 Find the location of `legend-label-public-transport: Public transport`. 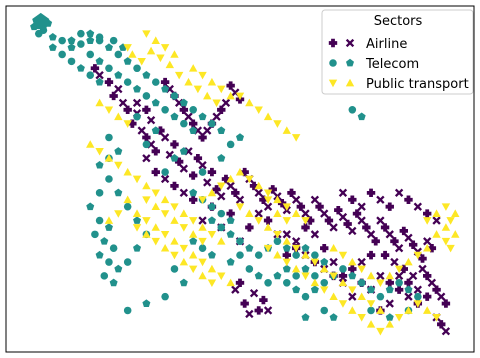

legend-label-public-transport: Public transport is located at coordinates (417, 84).